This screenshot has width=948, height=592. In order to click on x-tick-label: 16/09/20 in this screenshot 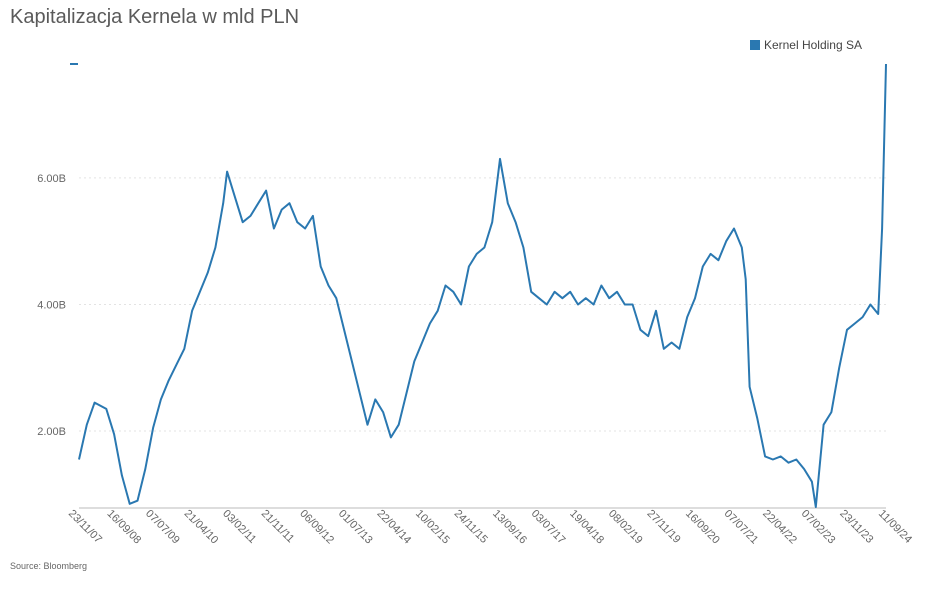, I will do `click(702, 527)`.